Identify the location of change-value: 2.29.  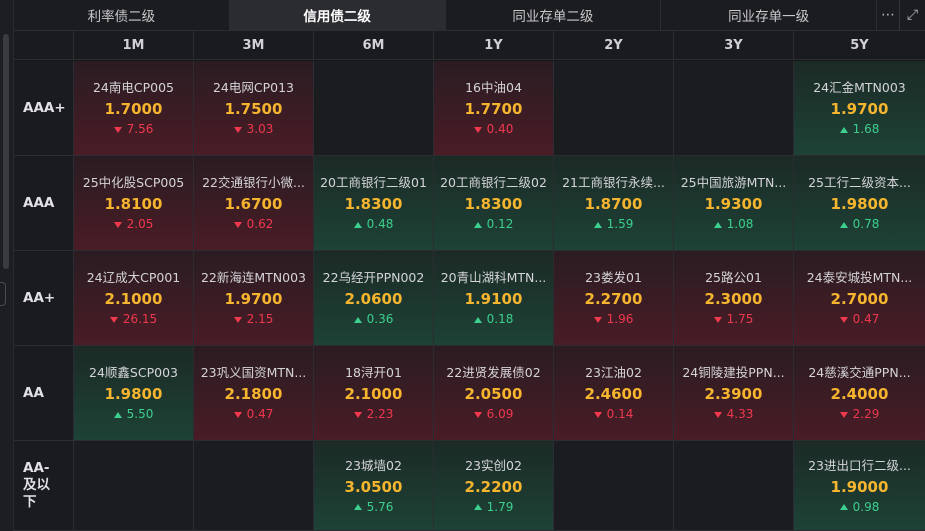
(866, 414).